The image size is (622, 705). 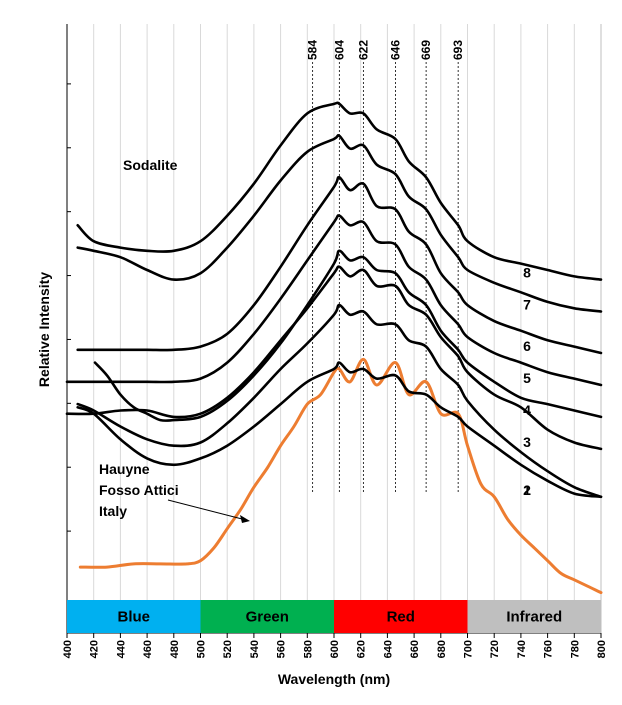 What do you see at coordinates (602, 649) in the screenshot?
I see `x-tick-label: 800` at bounding box center [602, 649].